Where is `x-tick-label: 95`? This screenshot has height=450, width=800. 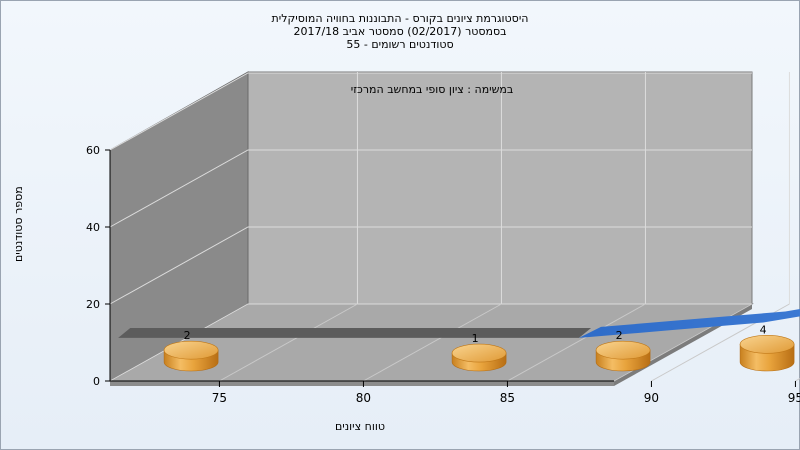
x-tick-label: 95 is located at coordinates (794, 398).